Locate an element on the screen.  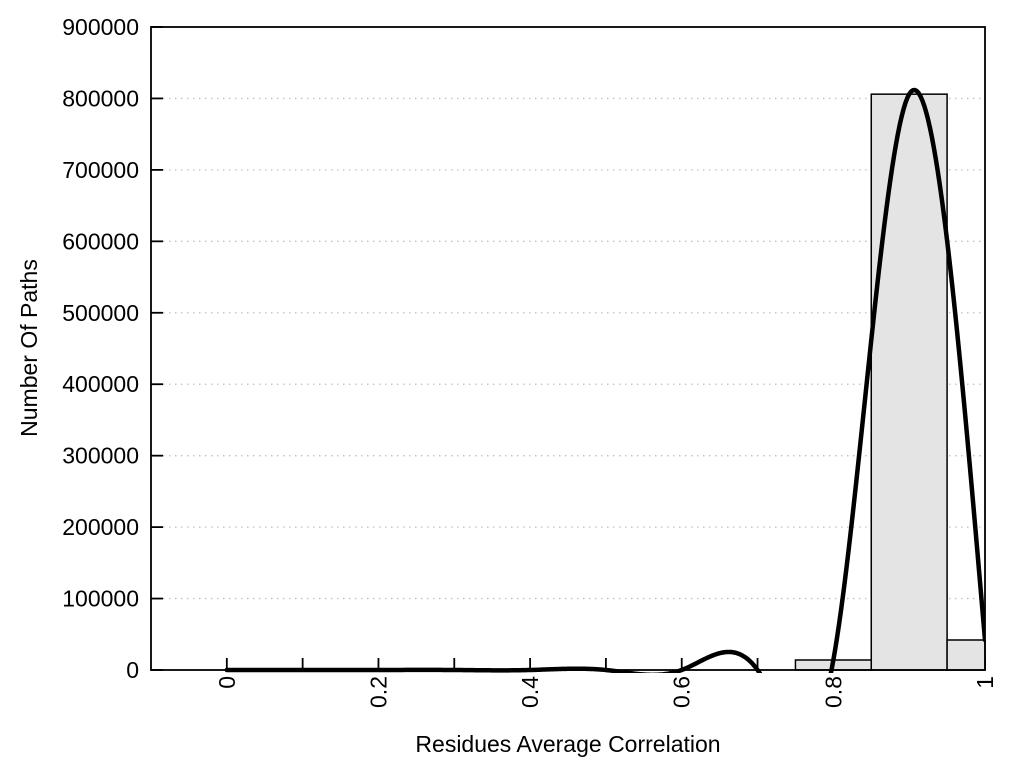
x-tick-label: 0.8 is located at coordinates (833, 692).